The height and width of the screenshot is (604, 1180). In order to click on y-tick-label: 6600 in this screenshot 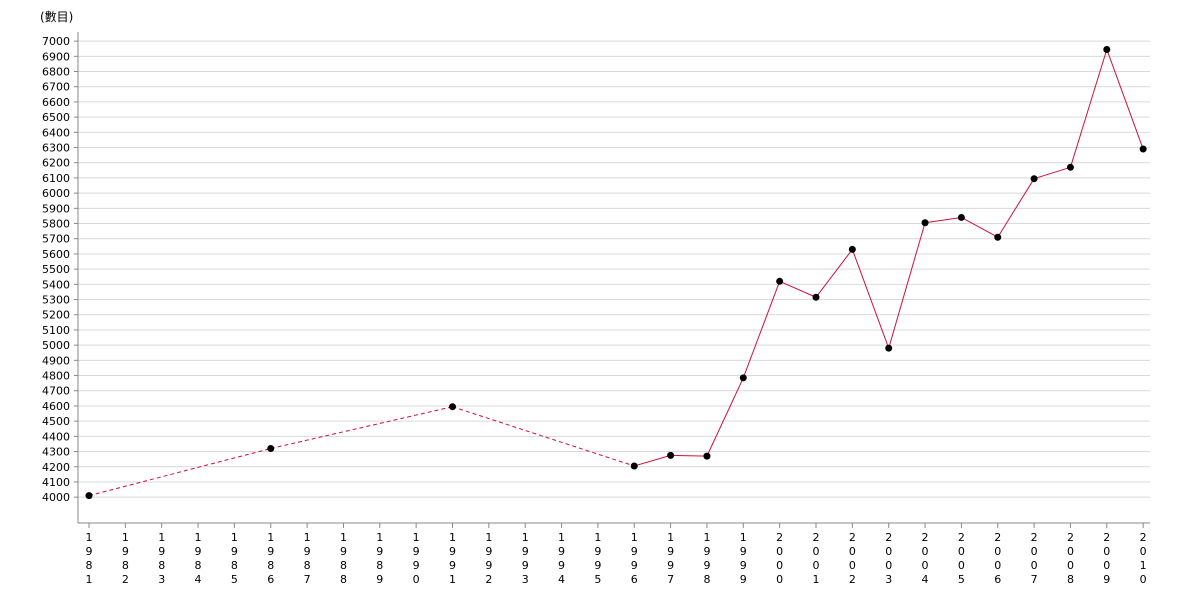, I will do `click(56, 102)`.